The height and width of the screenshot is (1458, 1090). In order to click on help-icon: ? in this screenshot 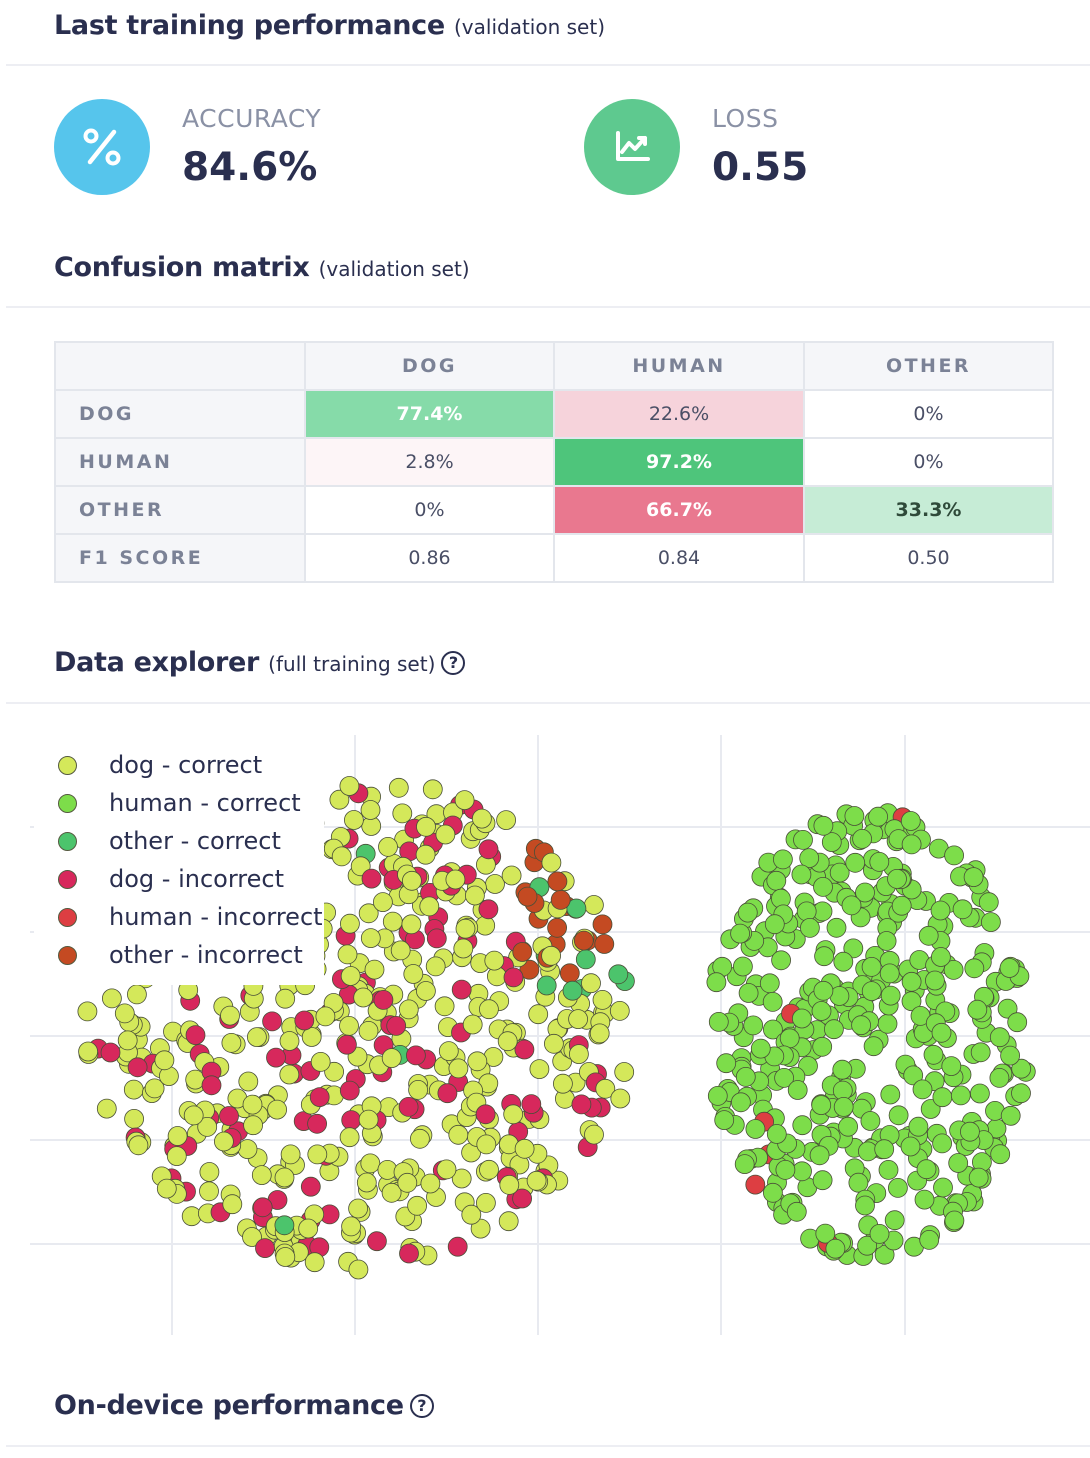, I will do `click(421, 1406)`.